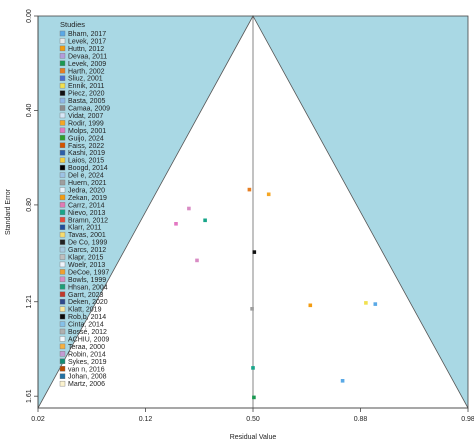  Describe the element at coordinates (87, 332) in the screenshot. I see `legend-entry-label: Bossé, 2012` at that location.